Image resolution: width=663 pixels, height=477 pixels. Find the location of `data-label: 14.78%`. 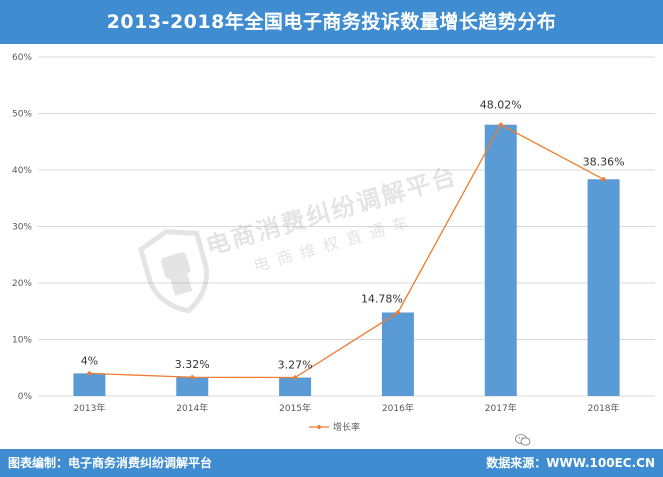

data-label: 14.78% is located at coordinates (382, 298).